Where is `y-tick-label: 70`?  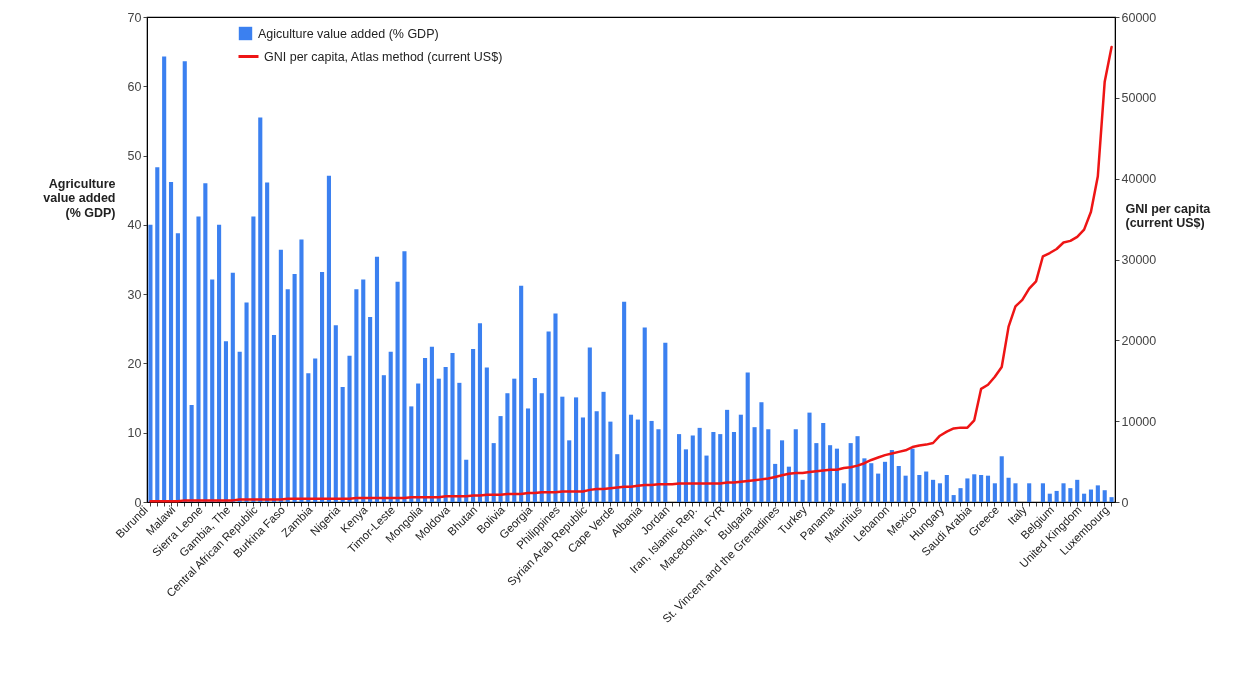
y-tick-label: 70 is located at coordinates (134, 17).